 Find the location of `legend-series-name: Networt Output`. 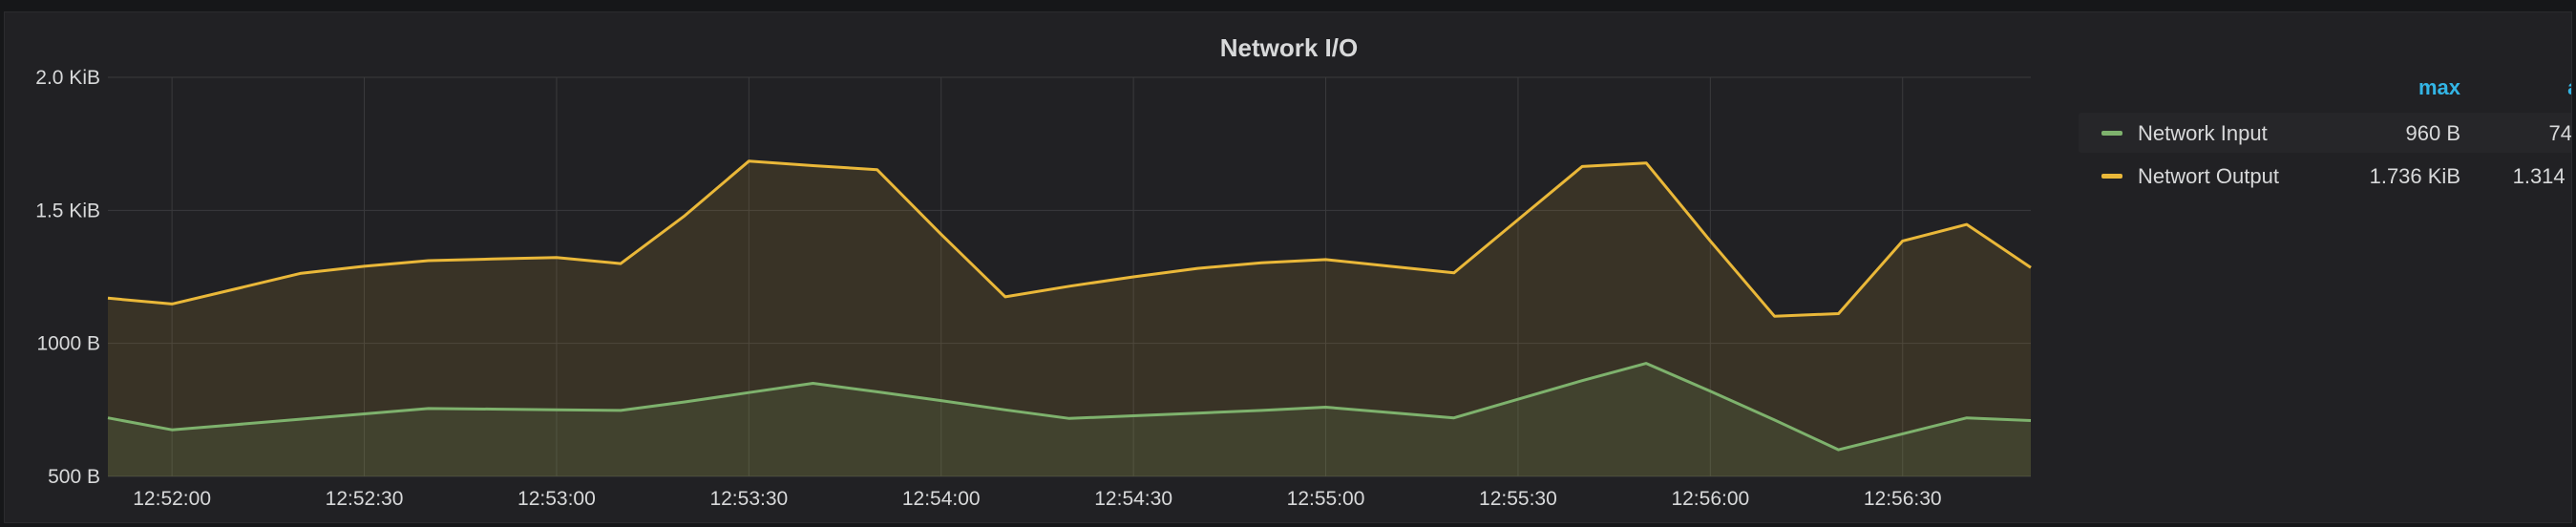

legend-series-name: Networt Output is located at coordinates (2208, 176).